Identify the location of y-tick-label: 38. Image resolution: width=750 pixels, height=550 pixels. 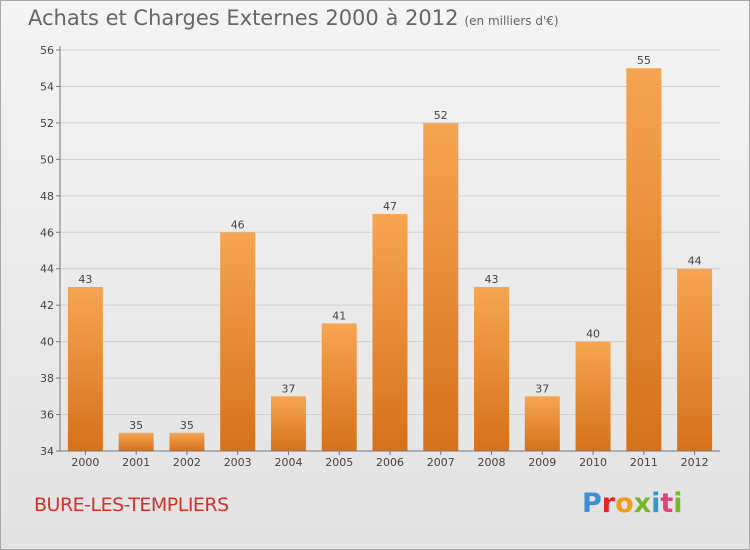
(47, 378).